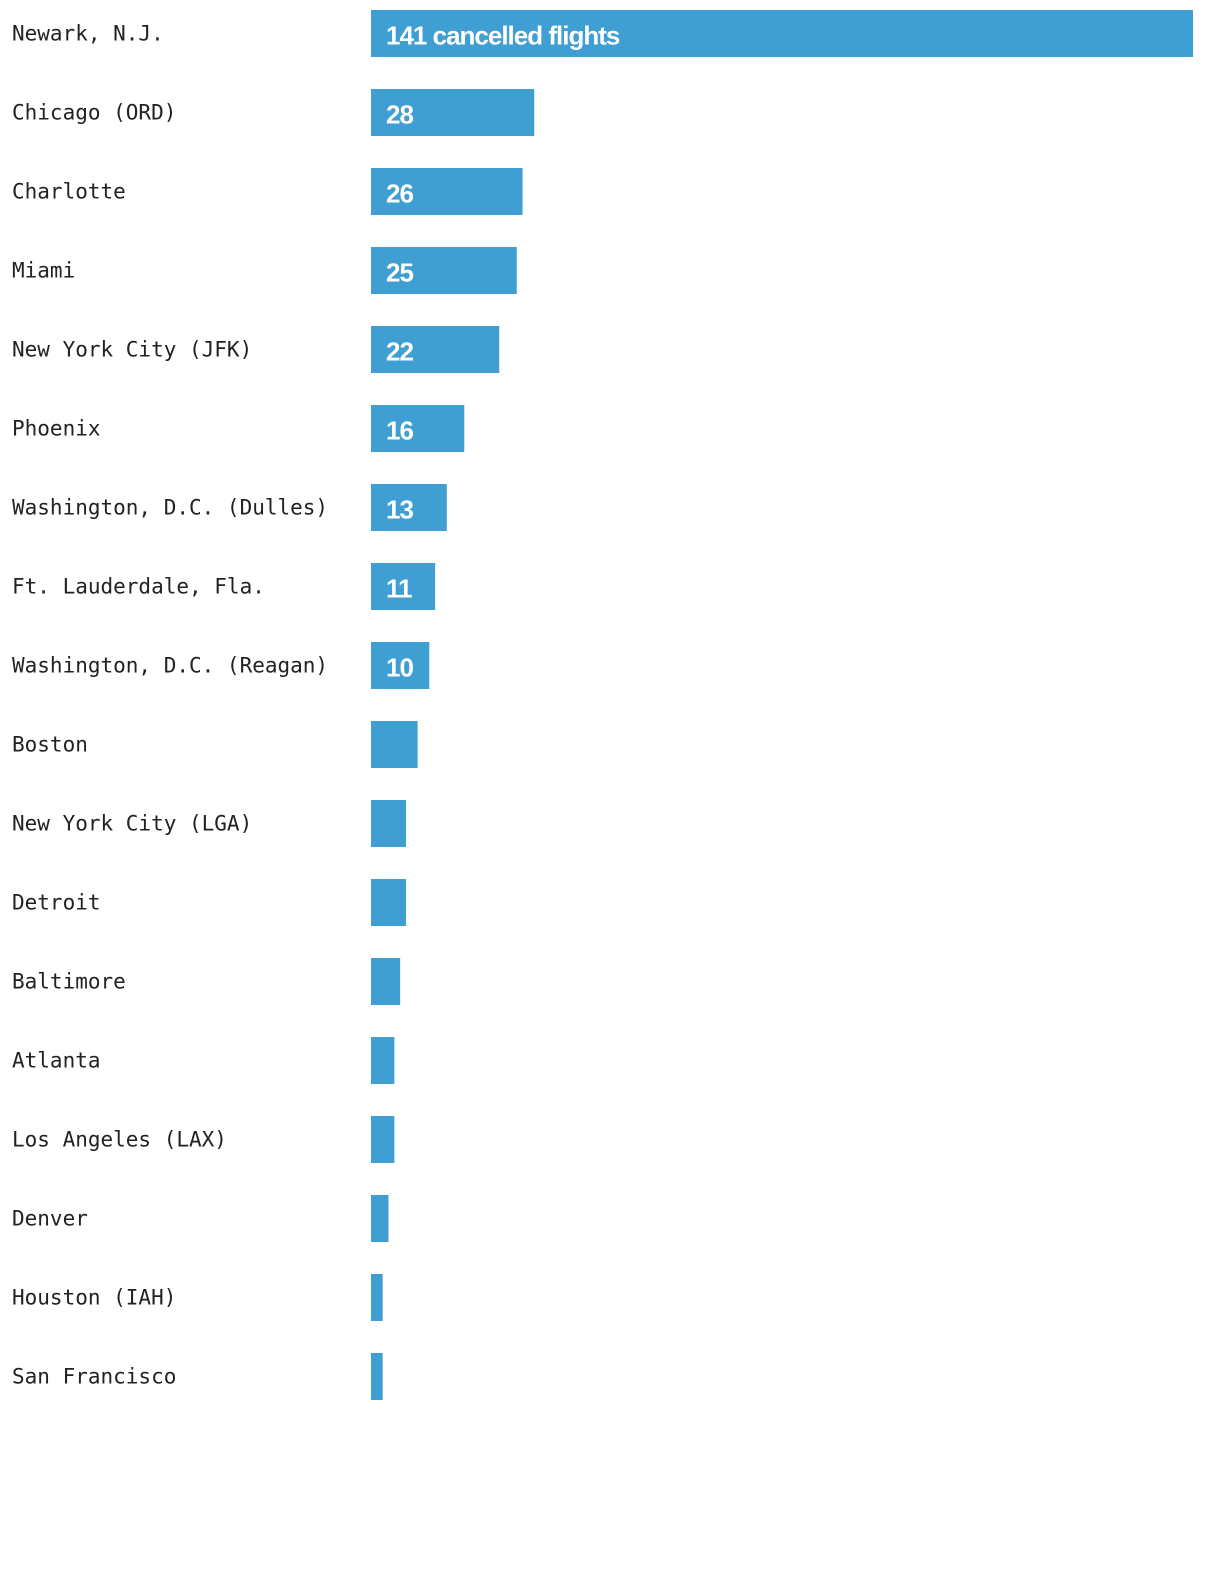 This screenshot has width=1220, height=1588. Describe the element at coordinates (50, 745) in the screenshot. I see `category-label: Boston` at that location.